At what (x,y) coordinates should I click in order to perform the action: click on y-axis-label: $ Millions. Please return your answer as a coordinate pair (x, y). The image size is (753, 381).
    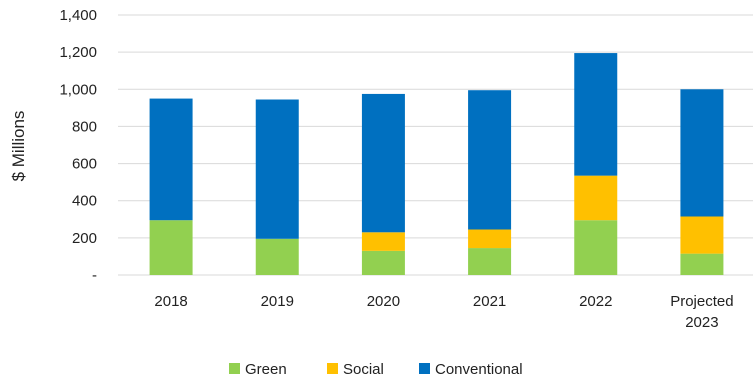
    Looking at the image, I should click on (18, 146).